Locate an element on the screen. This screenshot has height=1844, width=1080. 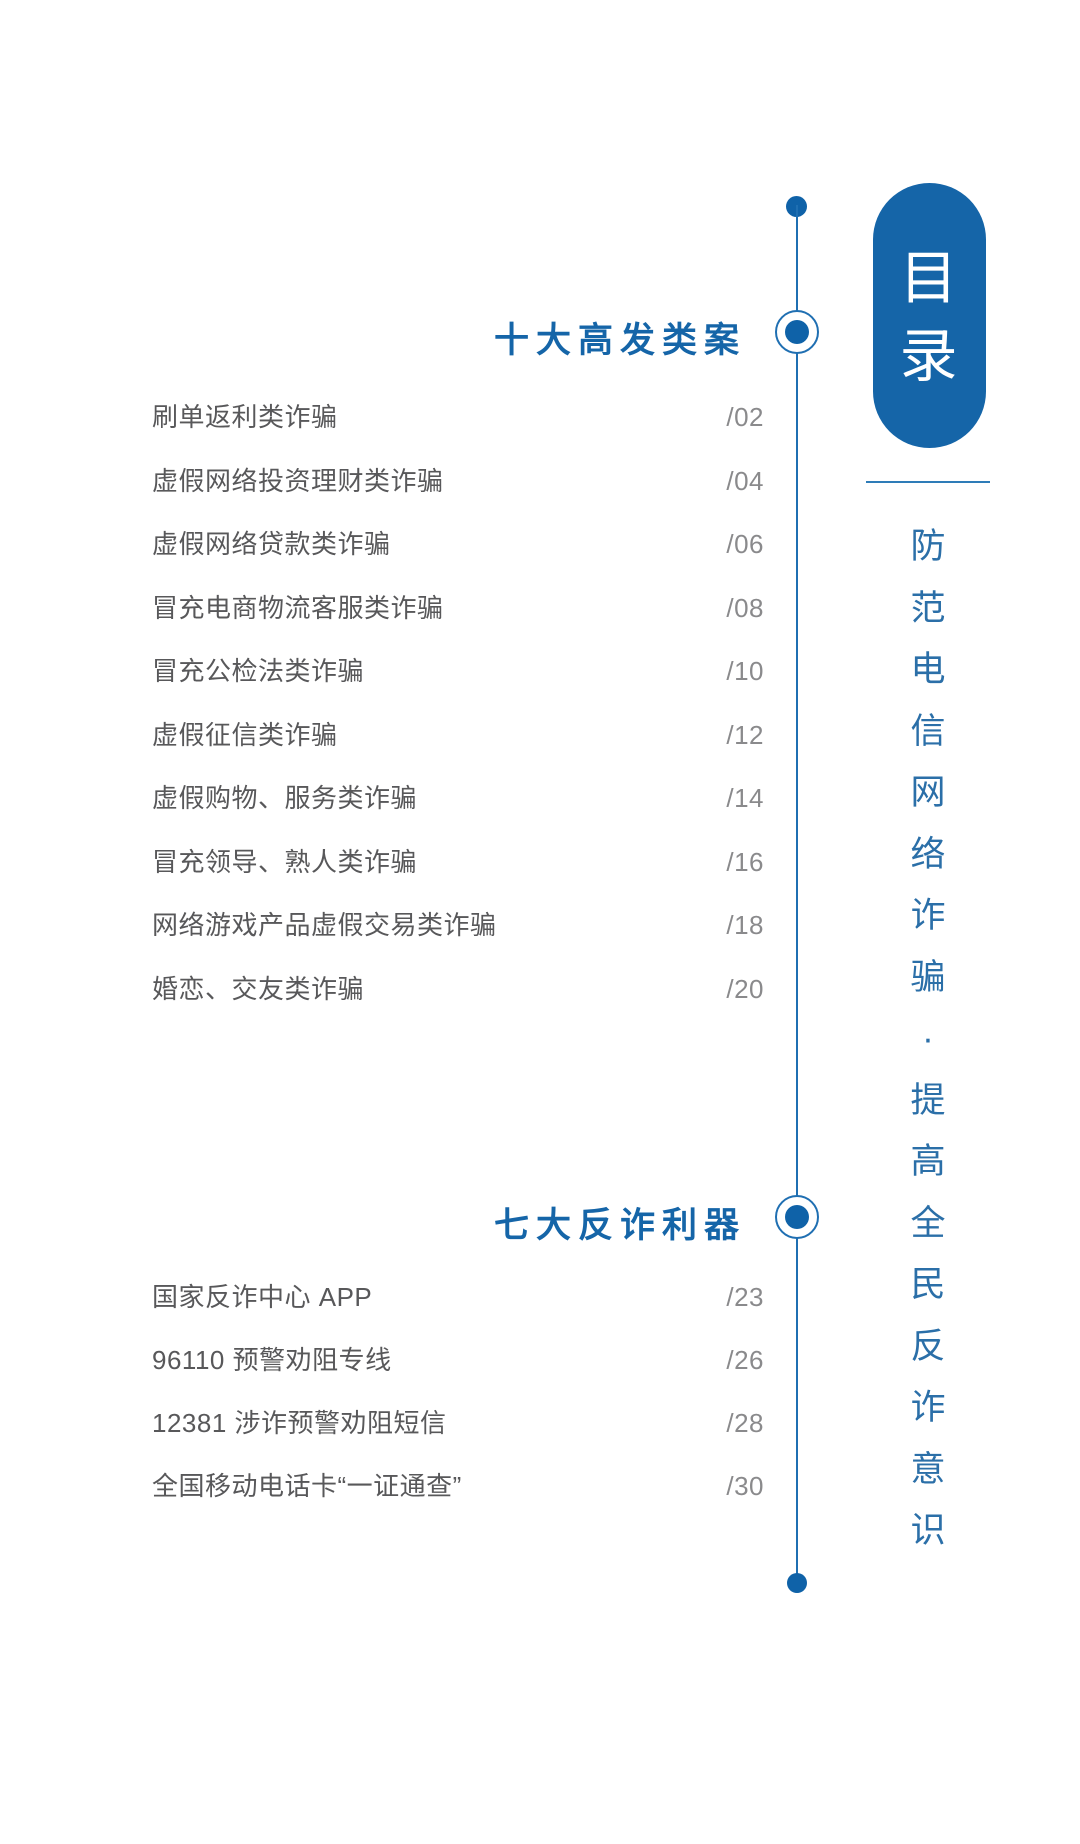
subtitle-char: 全 is located at coordinates (928, 1223).